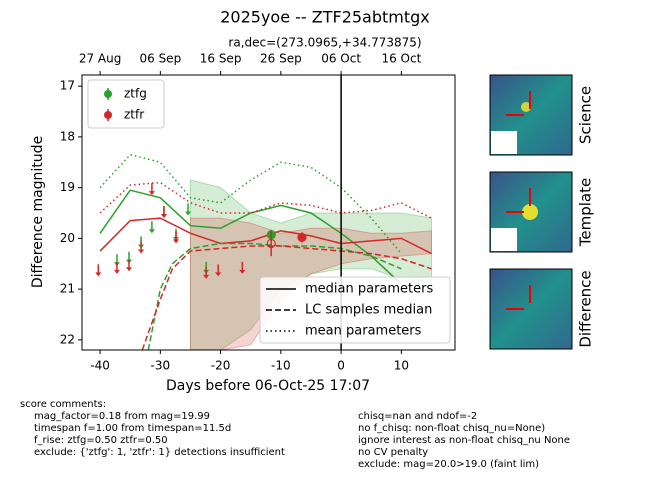 Image resolution: width=650 pixels, height=500 pixels. Describe the element at coordinates (67, 187) in the screenshot. I see `y-tick-label: 19` at that location.